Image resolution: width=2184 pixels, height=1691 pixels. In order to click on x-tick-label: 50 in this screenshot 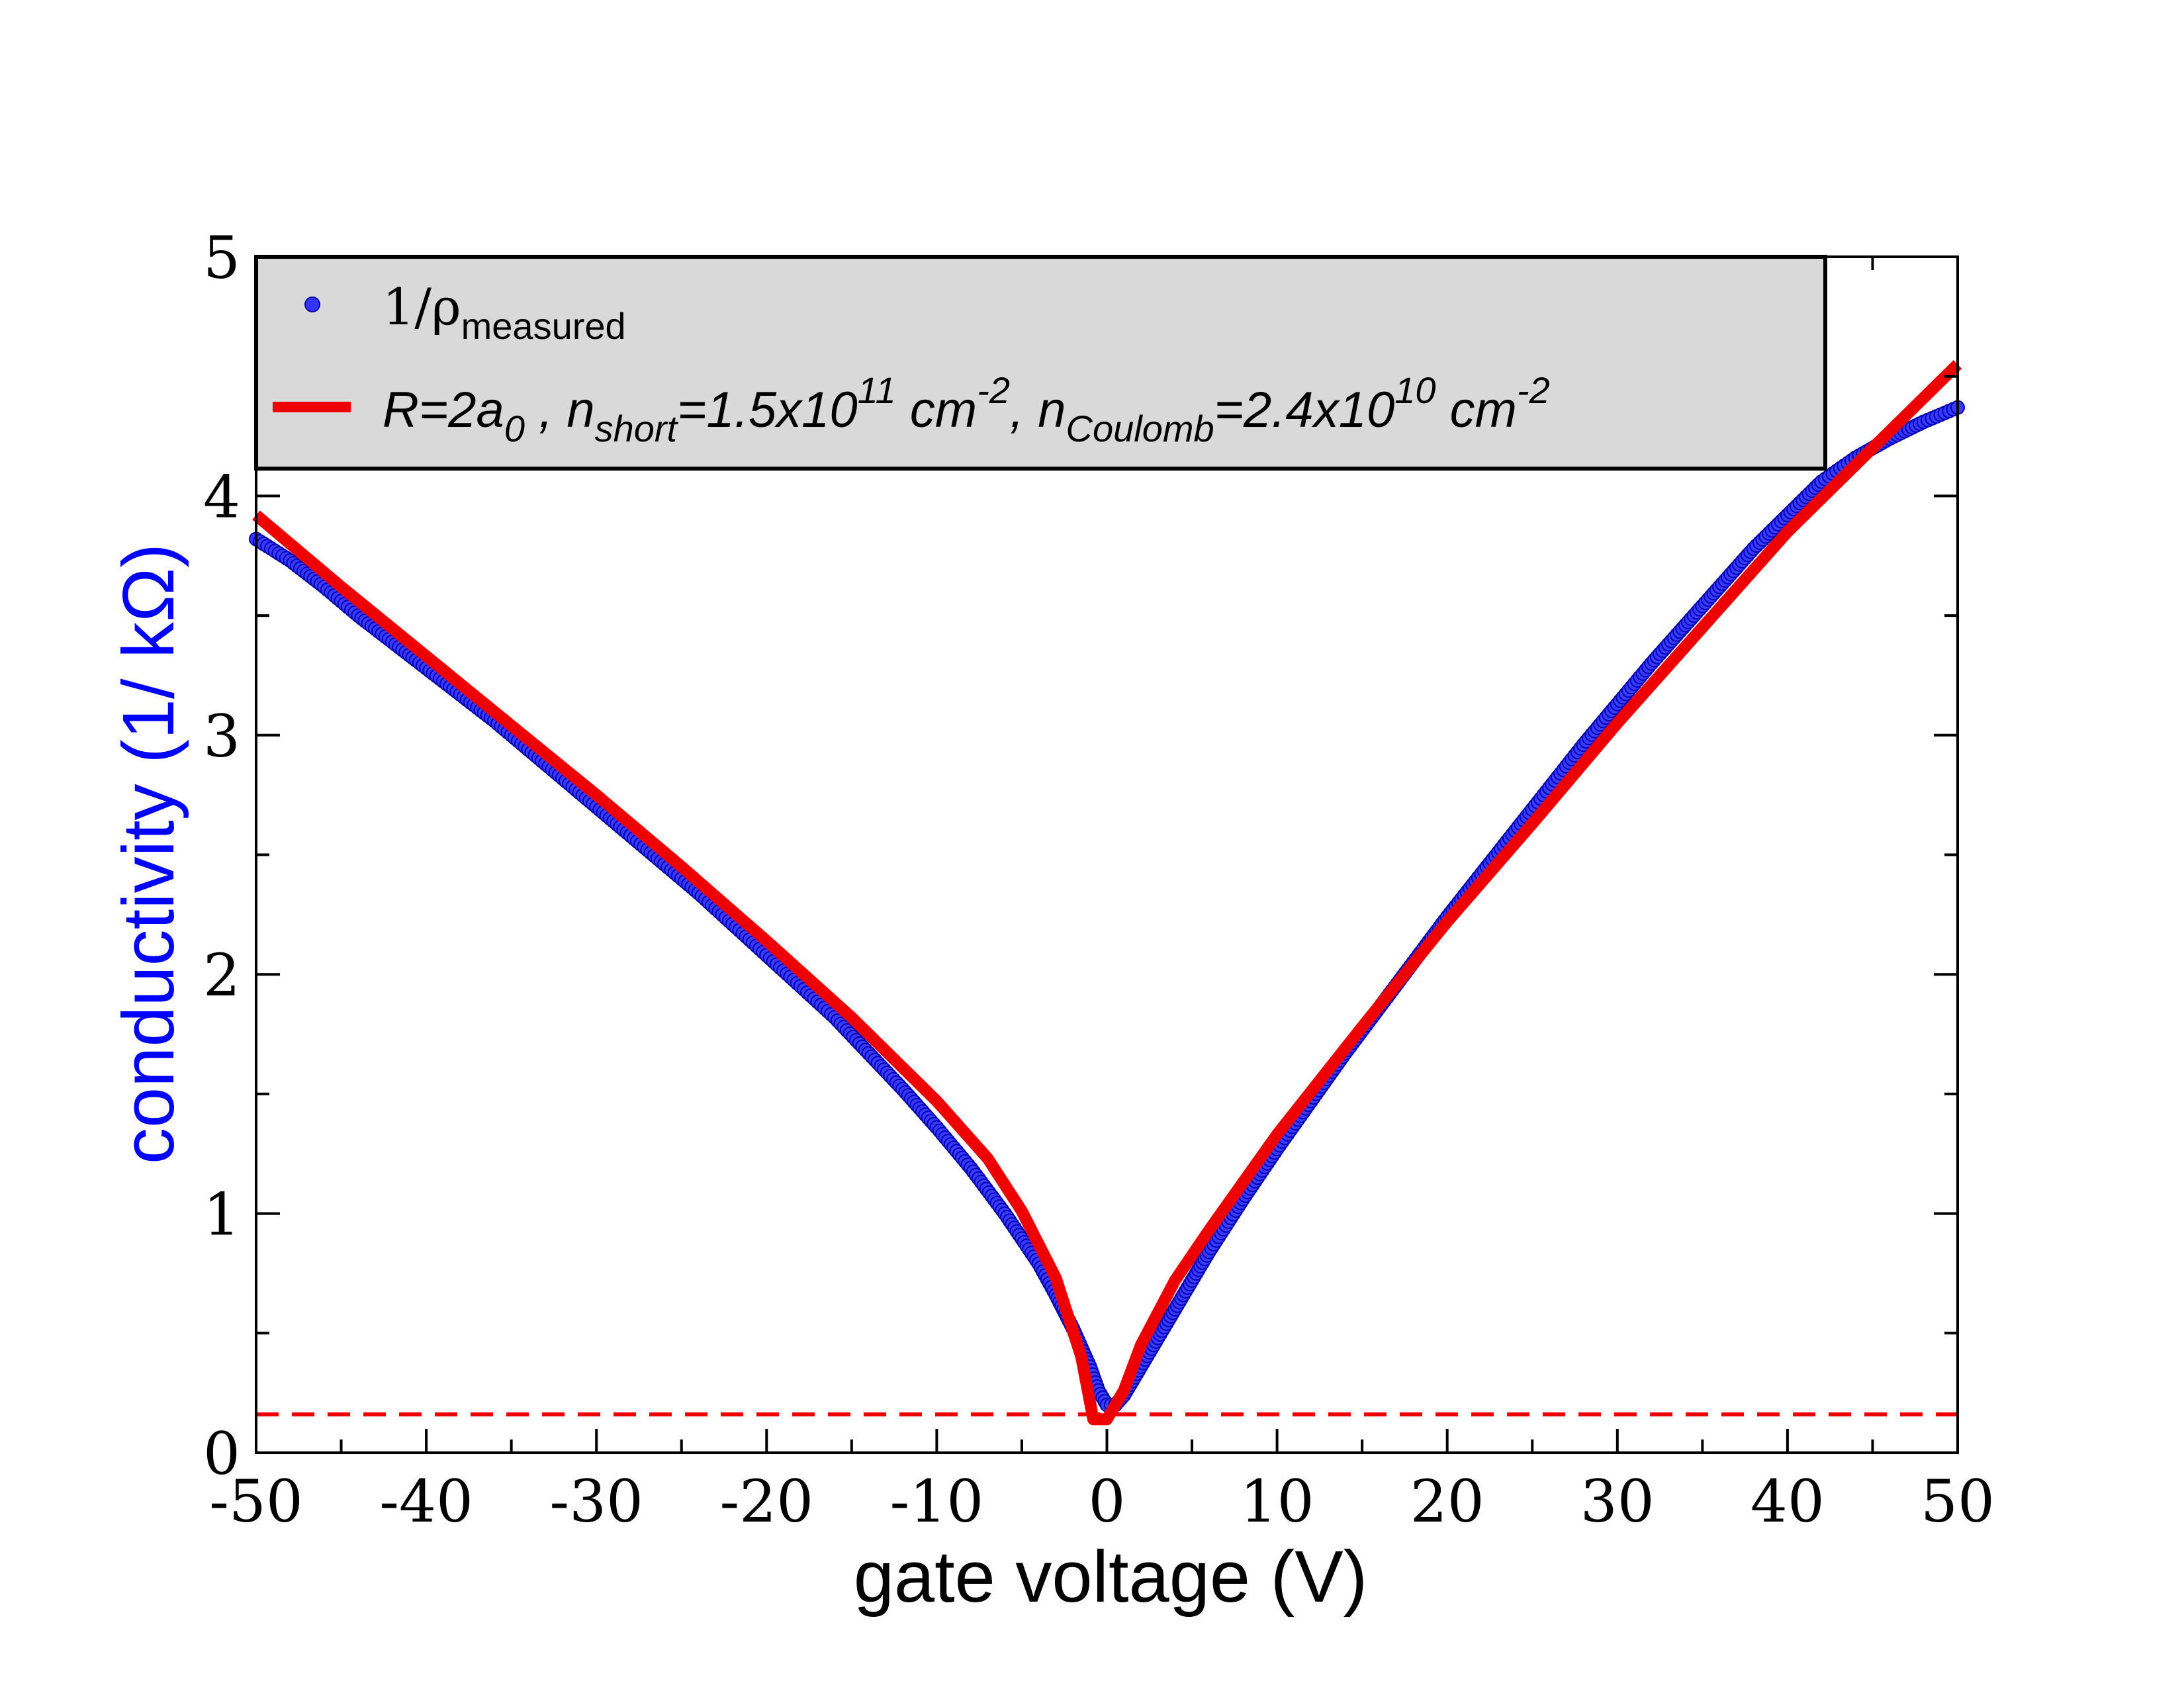, I will do `click(1958, 1501)`.